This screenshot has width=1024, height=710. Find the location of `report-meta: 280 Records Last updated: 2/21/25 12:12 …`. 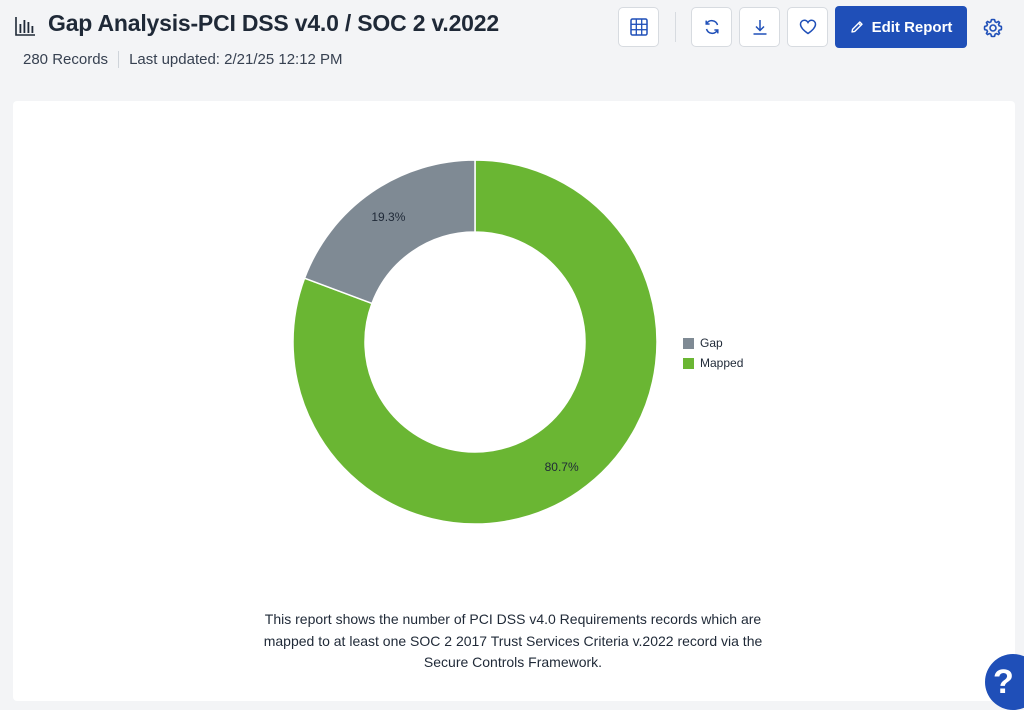

report-meta: 280 Records Last updated: 2/21/25 12:12 … is located at coordinates (183, 59).